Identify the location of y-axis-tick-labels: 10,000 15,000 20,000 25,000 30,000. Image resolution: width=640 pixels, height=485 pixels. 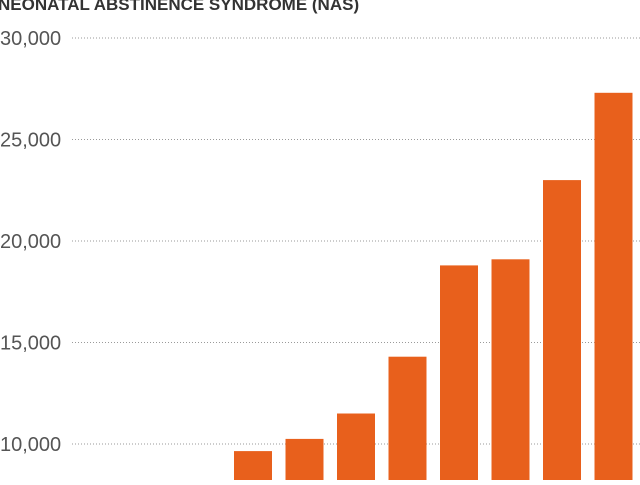
(30, 242).